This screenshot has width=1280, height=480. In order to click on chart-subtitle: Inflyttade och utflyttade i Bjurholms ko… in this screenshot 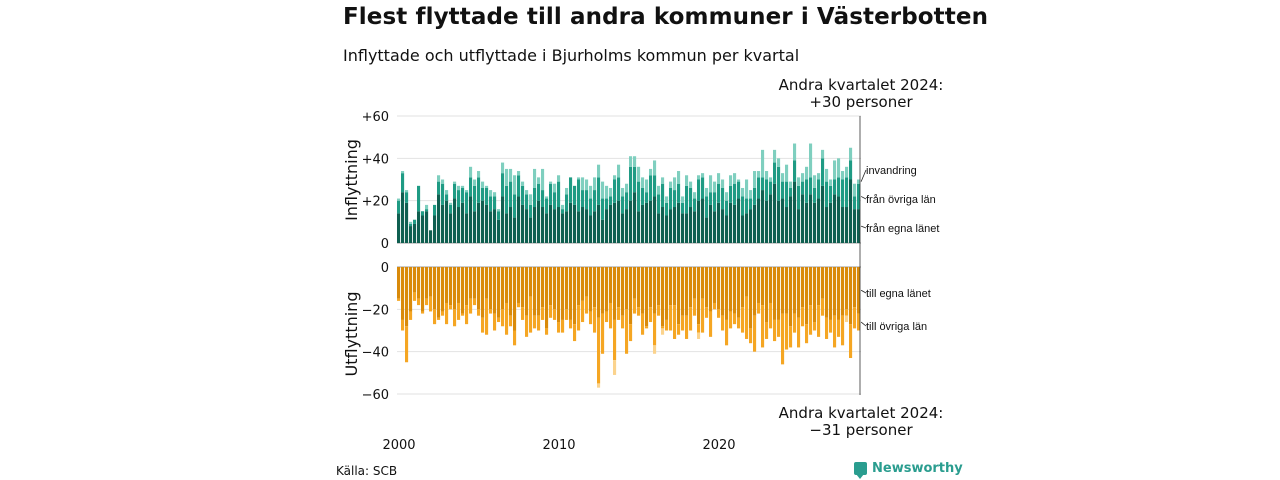, I will do `click(571, 55)`.